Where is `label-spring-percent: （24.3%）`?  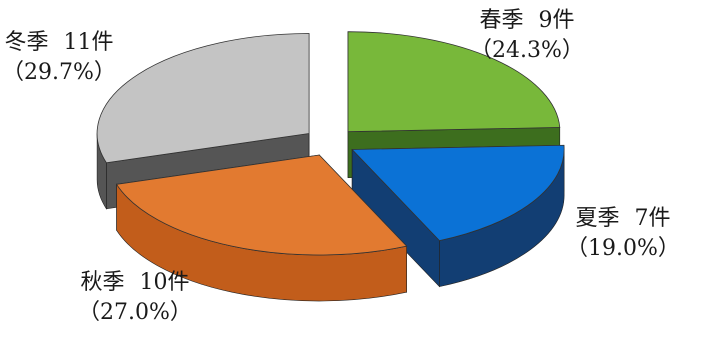 label-spring-percent: （24.3%） is located at coordinates (527, 50).